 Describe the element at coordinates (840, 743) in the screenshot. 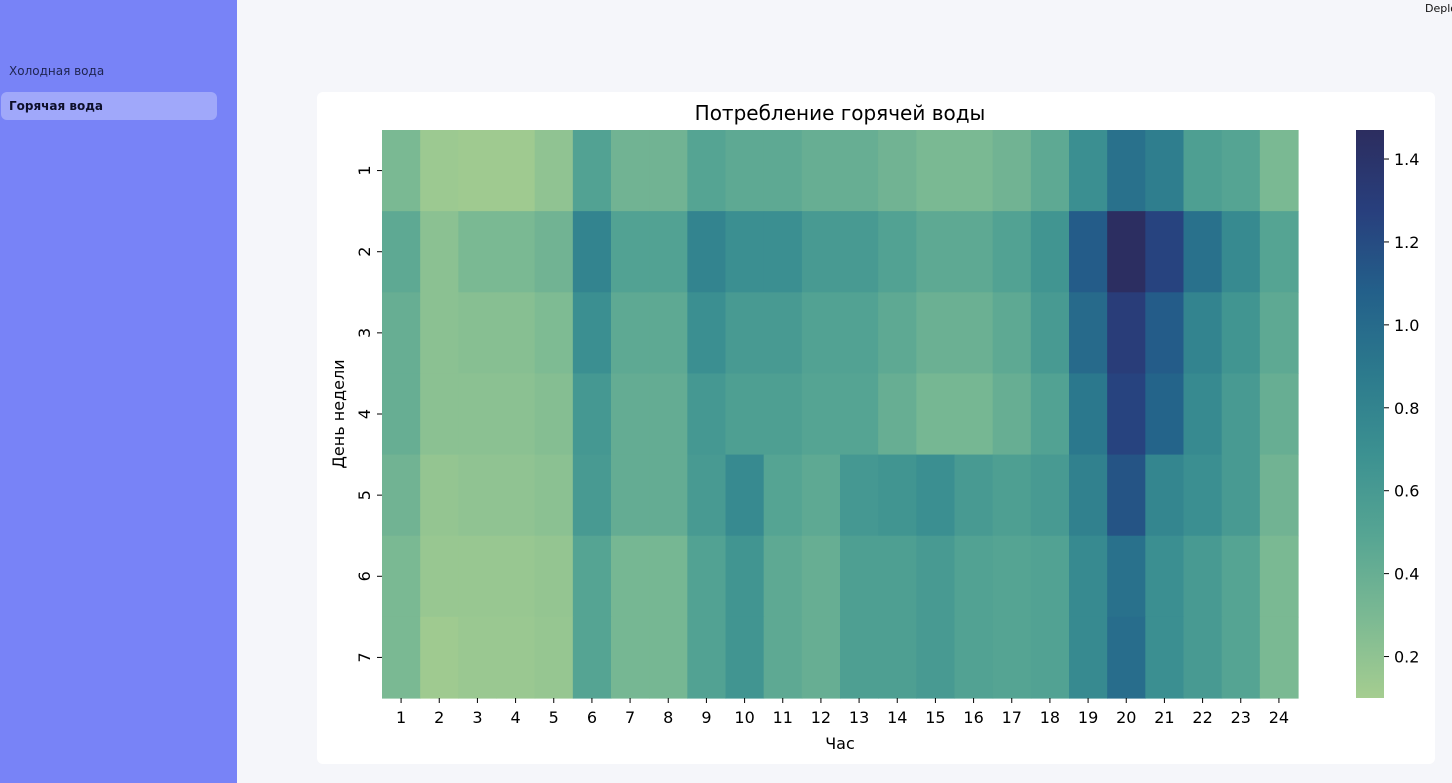

I see `x-axis-label: Час` at that location.